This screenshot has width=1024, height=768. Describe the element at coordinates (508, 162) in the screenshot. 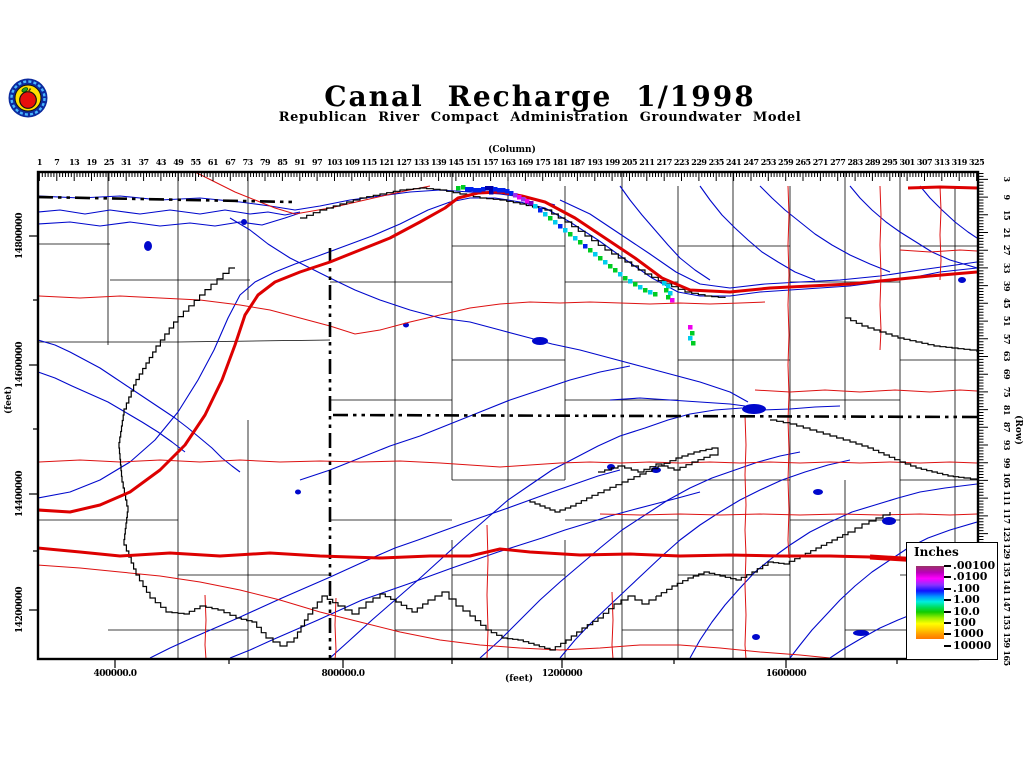

I see `column-tick-label: 163` at that location.